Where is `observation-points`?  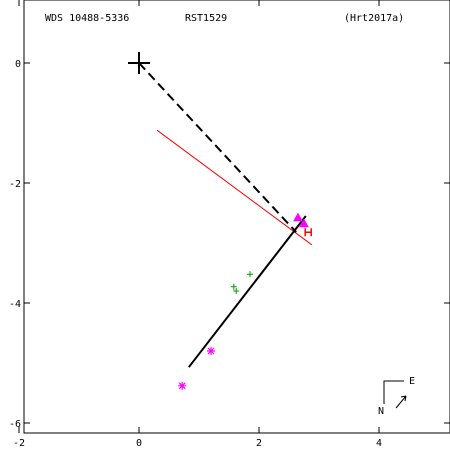
observation-points is located at coordinates (245, 301).